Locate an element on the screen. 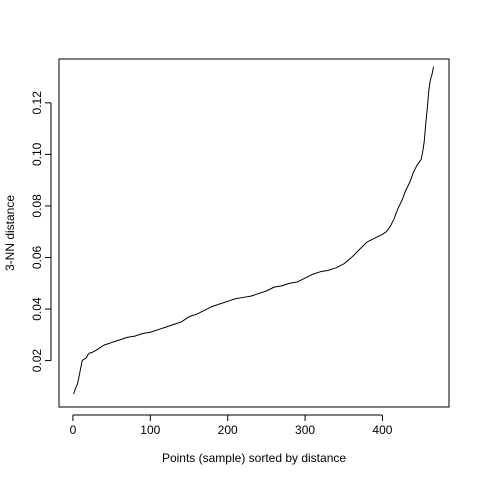 The height and width of the screenshot is (480, 480). x-tick-label: 400 is located at coordinates (382, 430).